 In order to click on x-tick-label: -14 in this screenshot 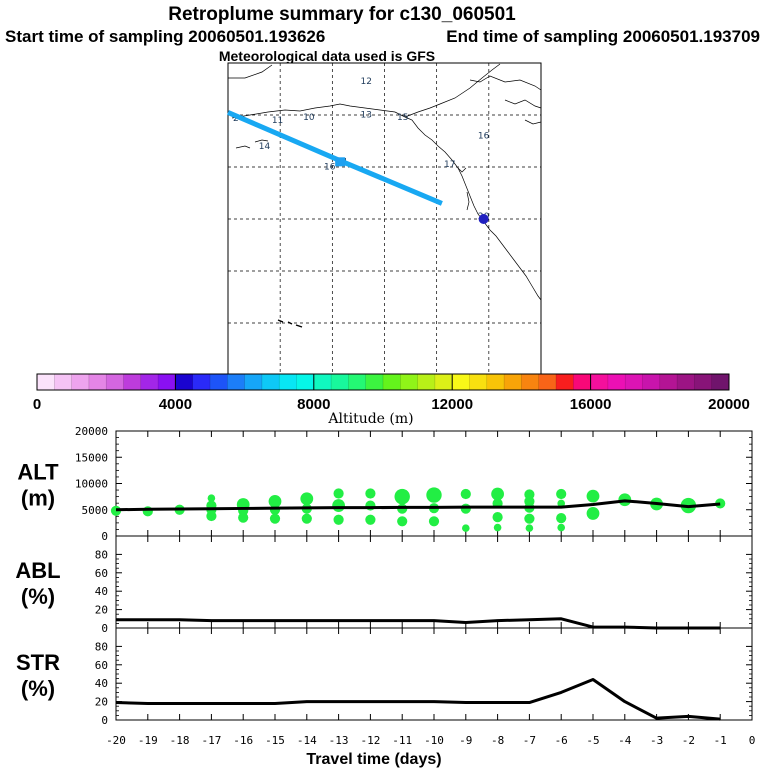, I will do `click(307, 740)`.